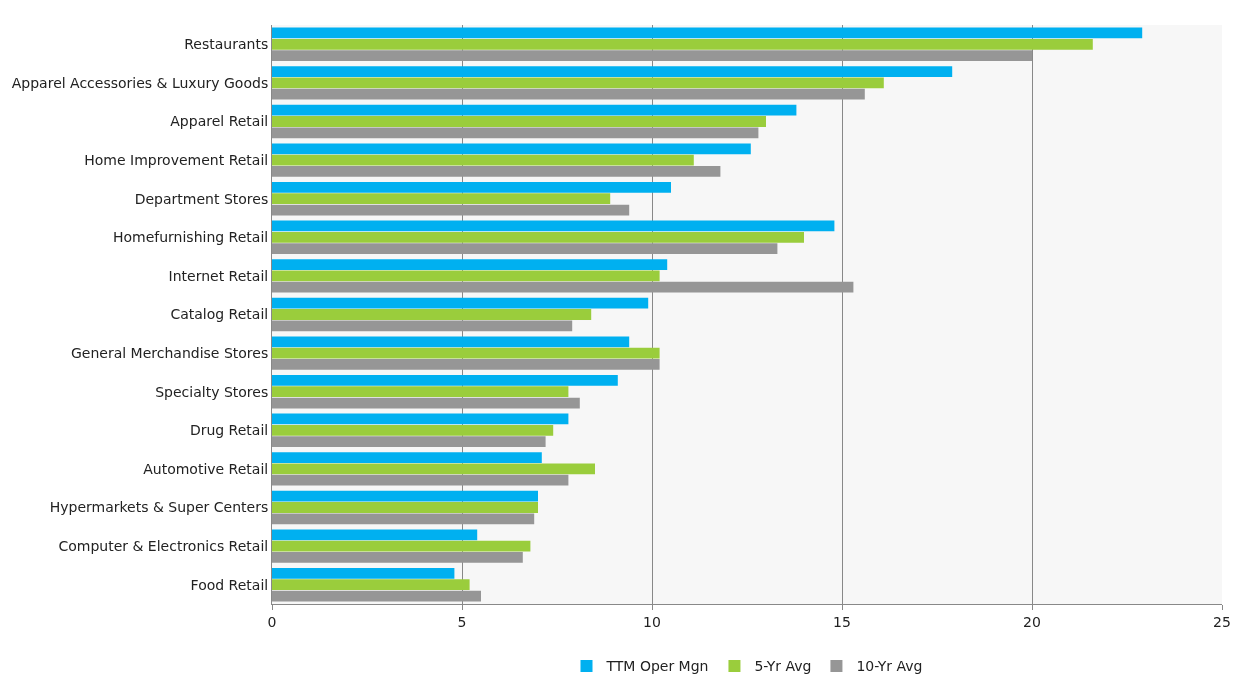 This screenshot has width=1252, height=694. Describe the element at coordinates (169, 353) in the screenshot. I see `y-tick-label: General Merchandise Stores` at that location.